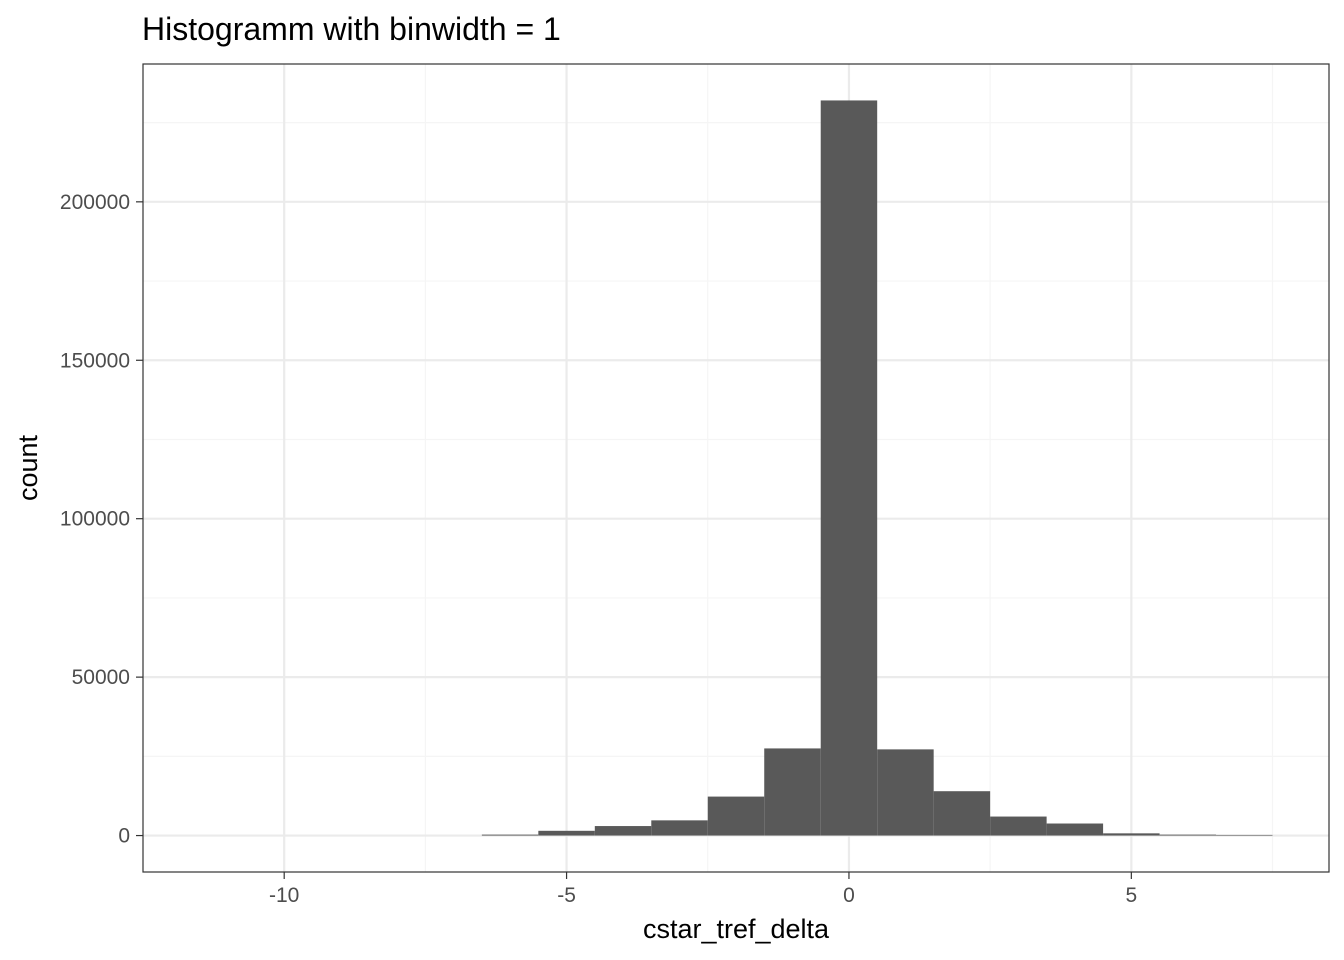 The width and height of the screenshot is (1344, 960). I want to click on y-axis-tick-labels: 0 50000 100000 150000 200000, so click(95, 519).